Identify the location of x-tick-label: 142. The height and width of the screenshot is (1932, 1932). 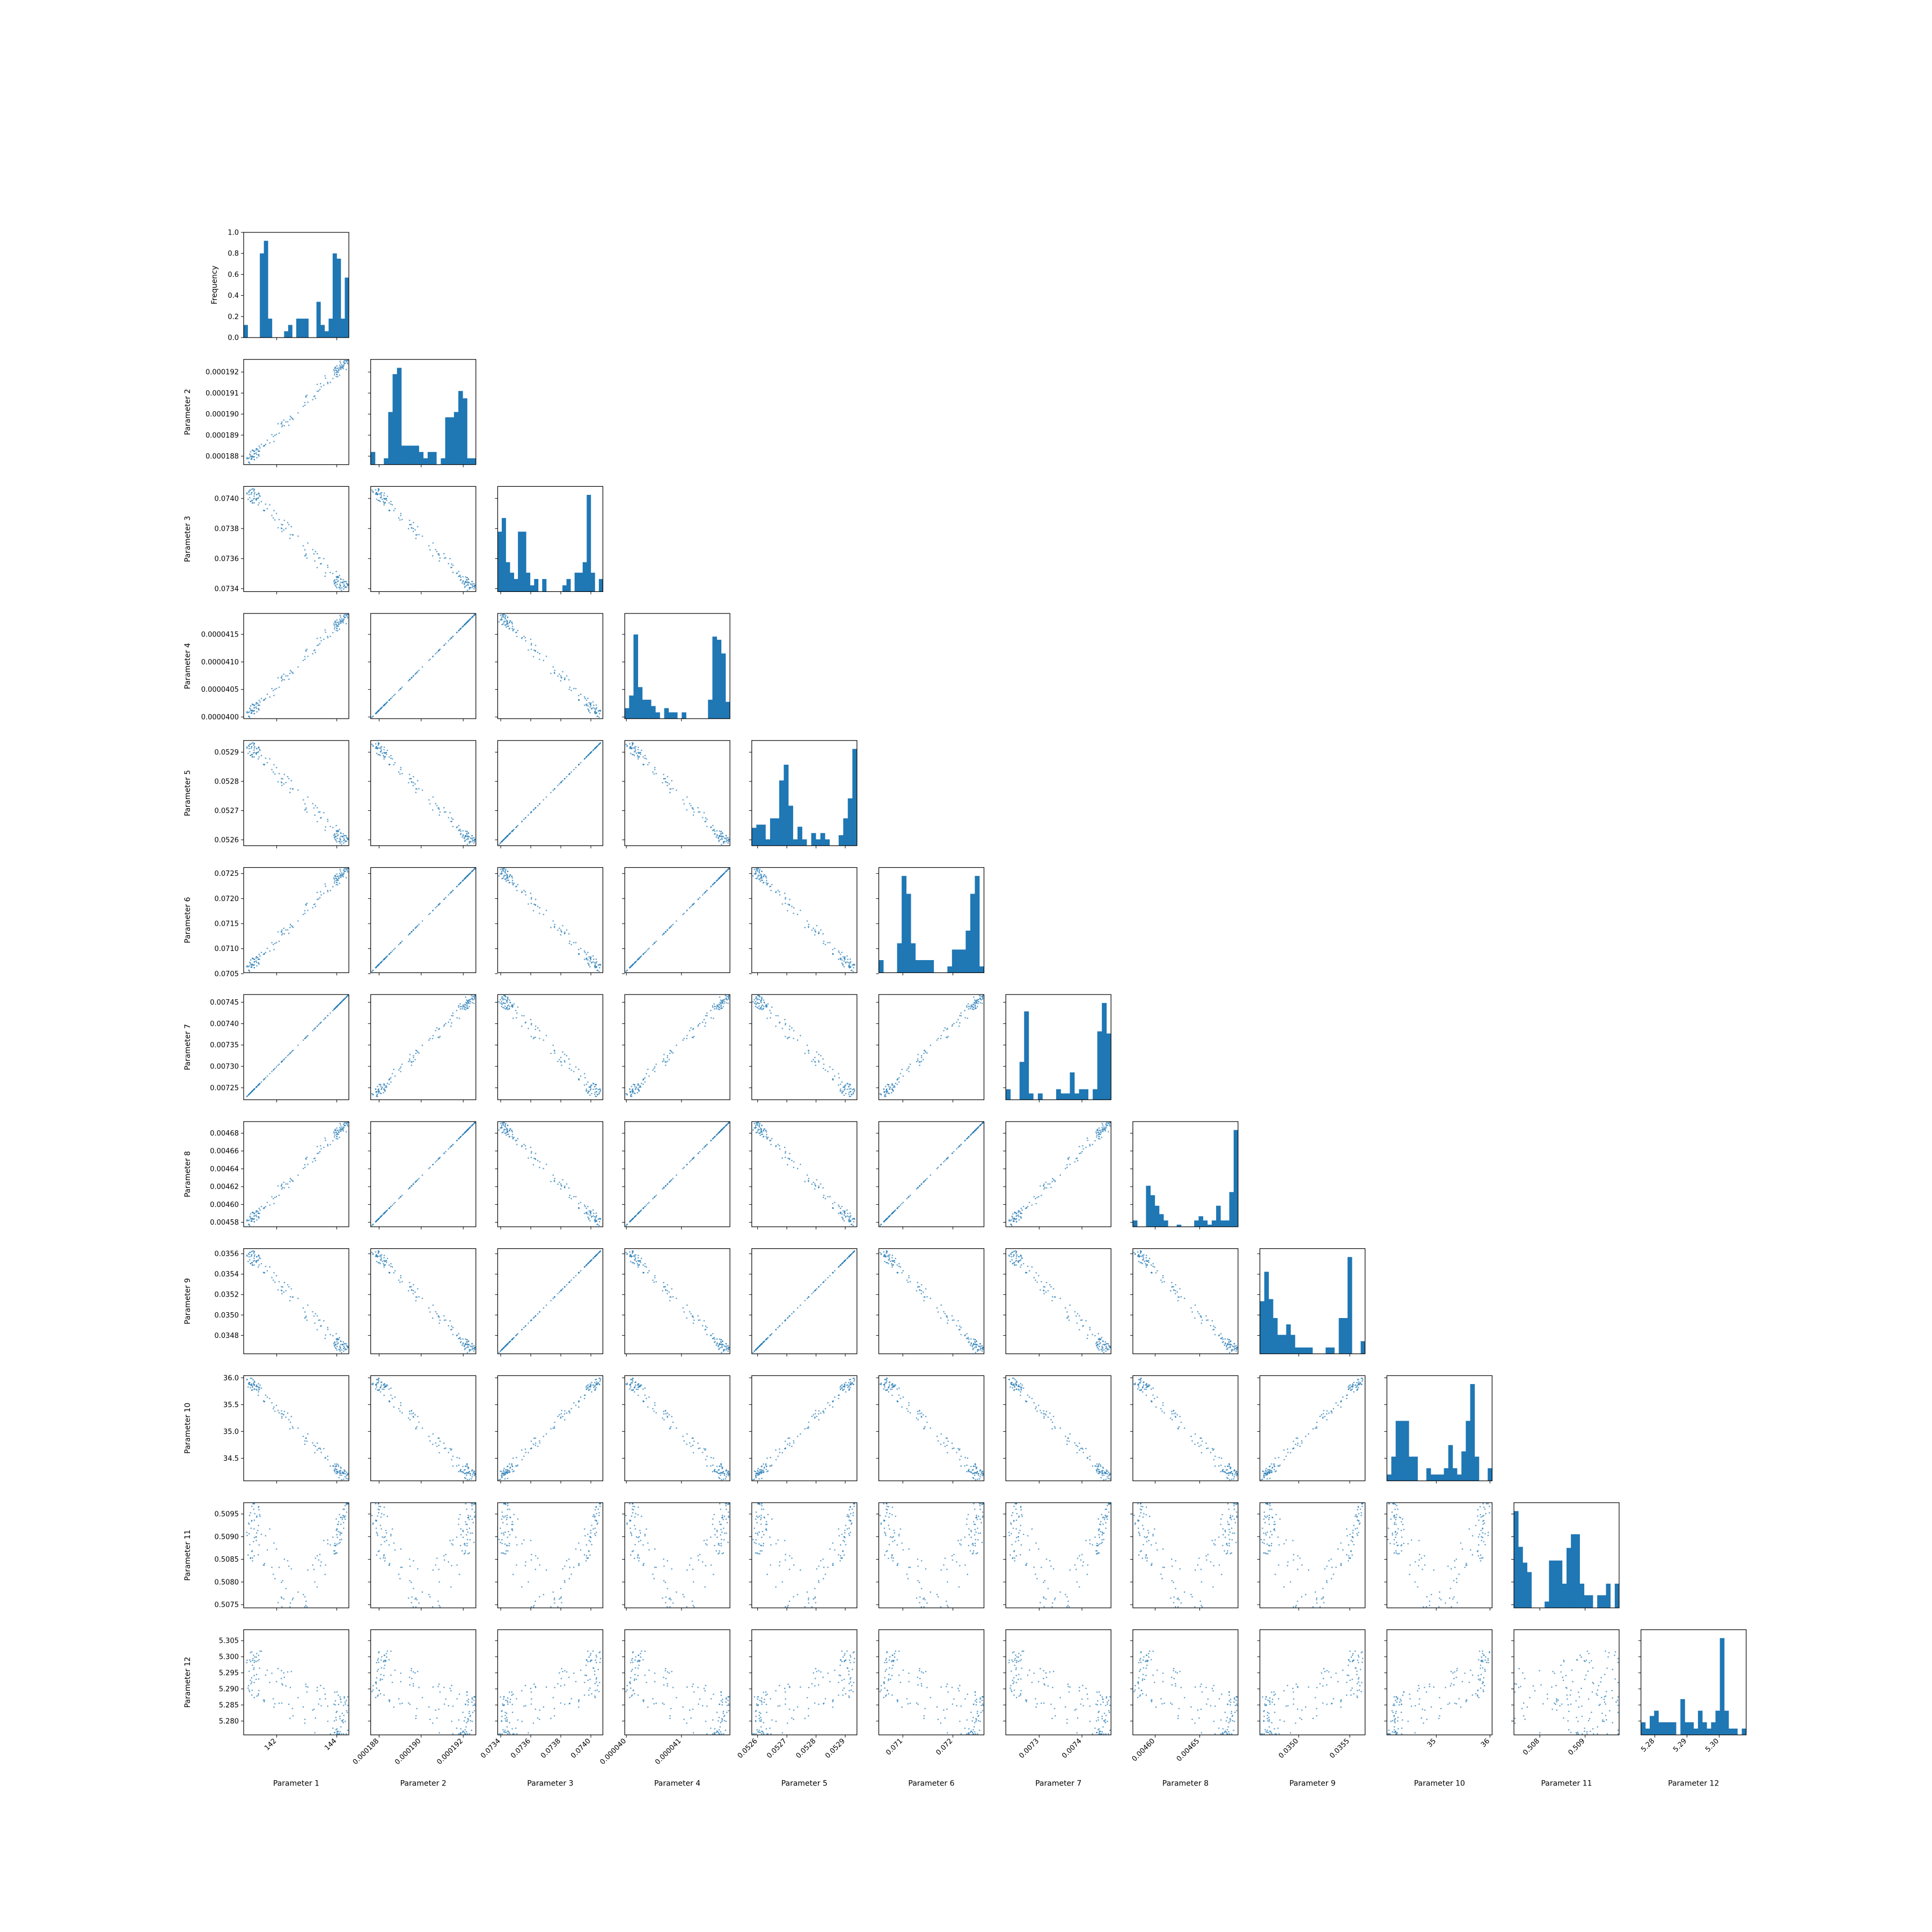
(270, 1744).